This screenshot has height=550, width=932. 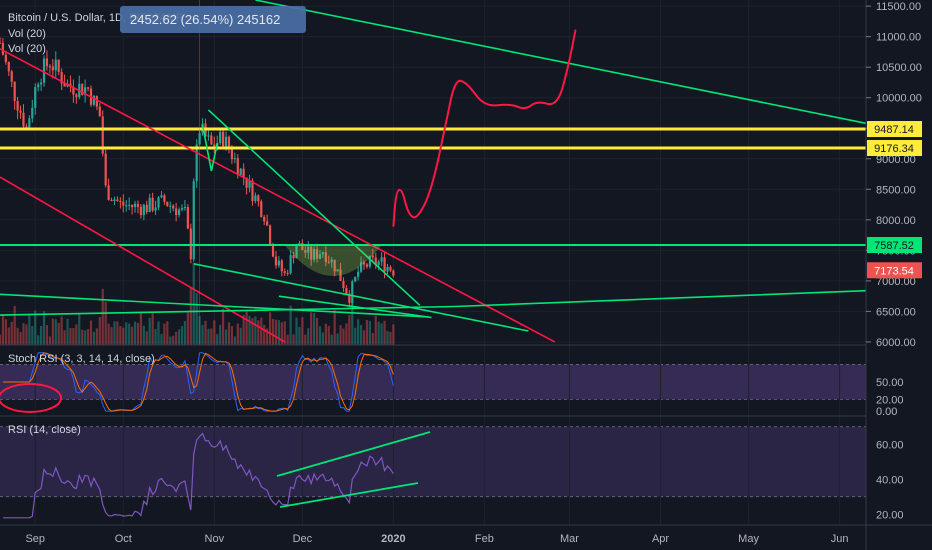 What do you see at coordinates (898, 38) in the screenshot?
I see `price-tick-label: 11000.00` at bounding box center [898, 38].